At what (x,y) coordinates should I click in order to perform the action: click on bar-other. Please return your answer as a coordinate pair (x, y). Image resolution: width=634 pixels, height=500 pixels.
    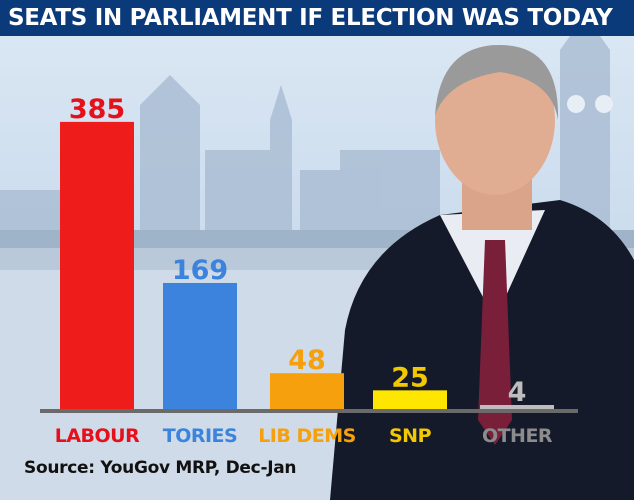
    Looking at the image, I should click on (517, 407).